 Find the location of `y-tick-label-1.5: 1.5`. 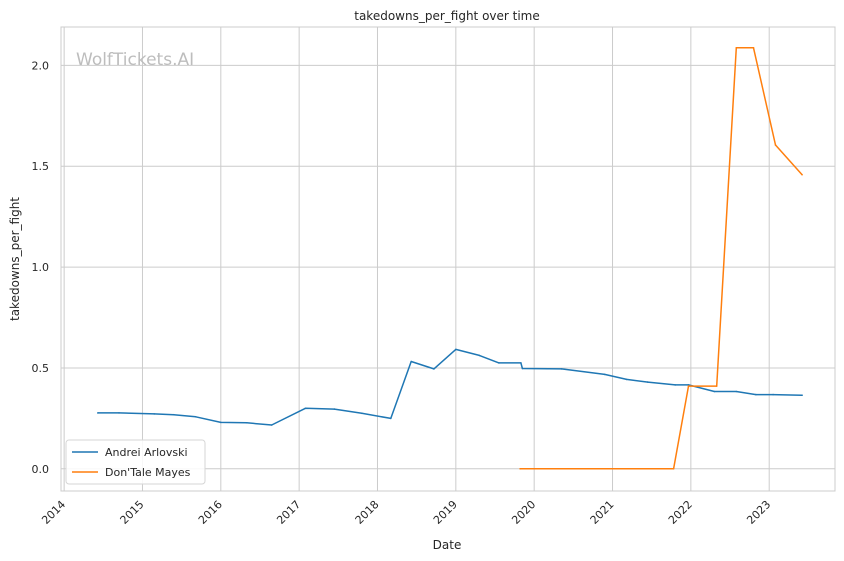

y-tick-label-1.5: 1.5 is located at coordinates (41, 166).